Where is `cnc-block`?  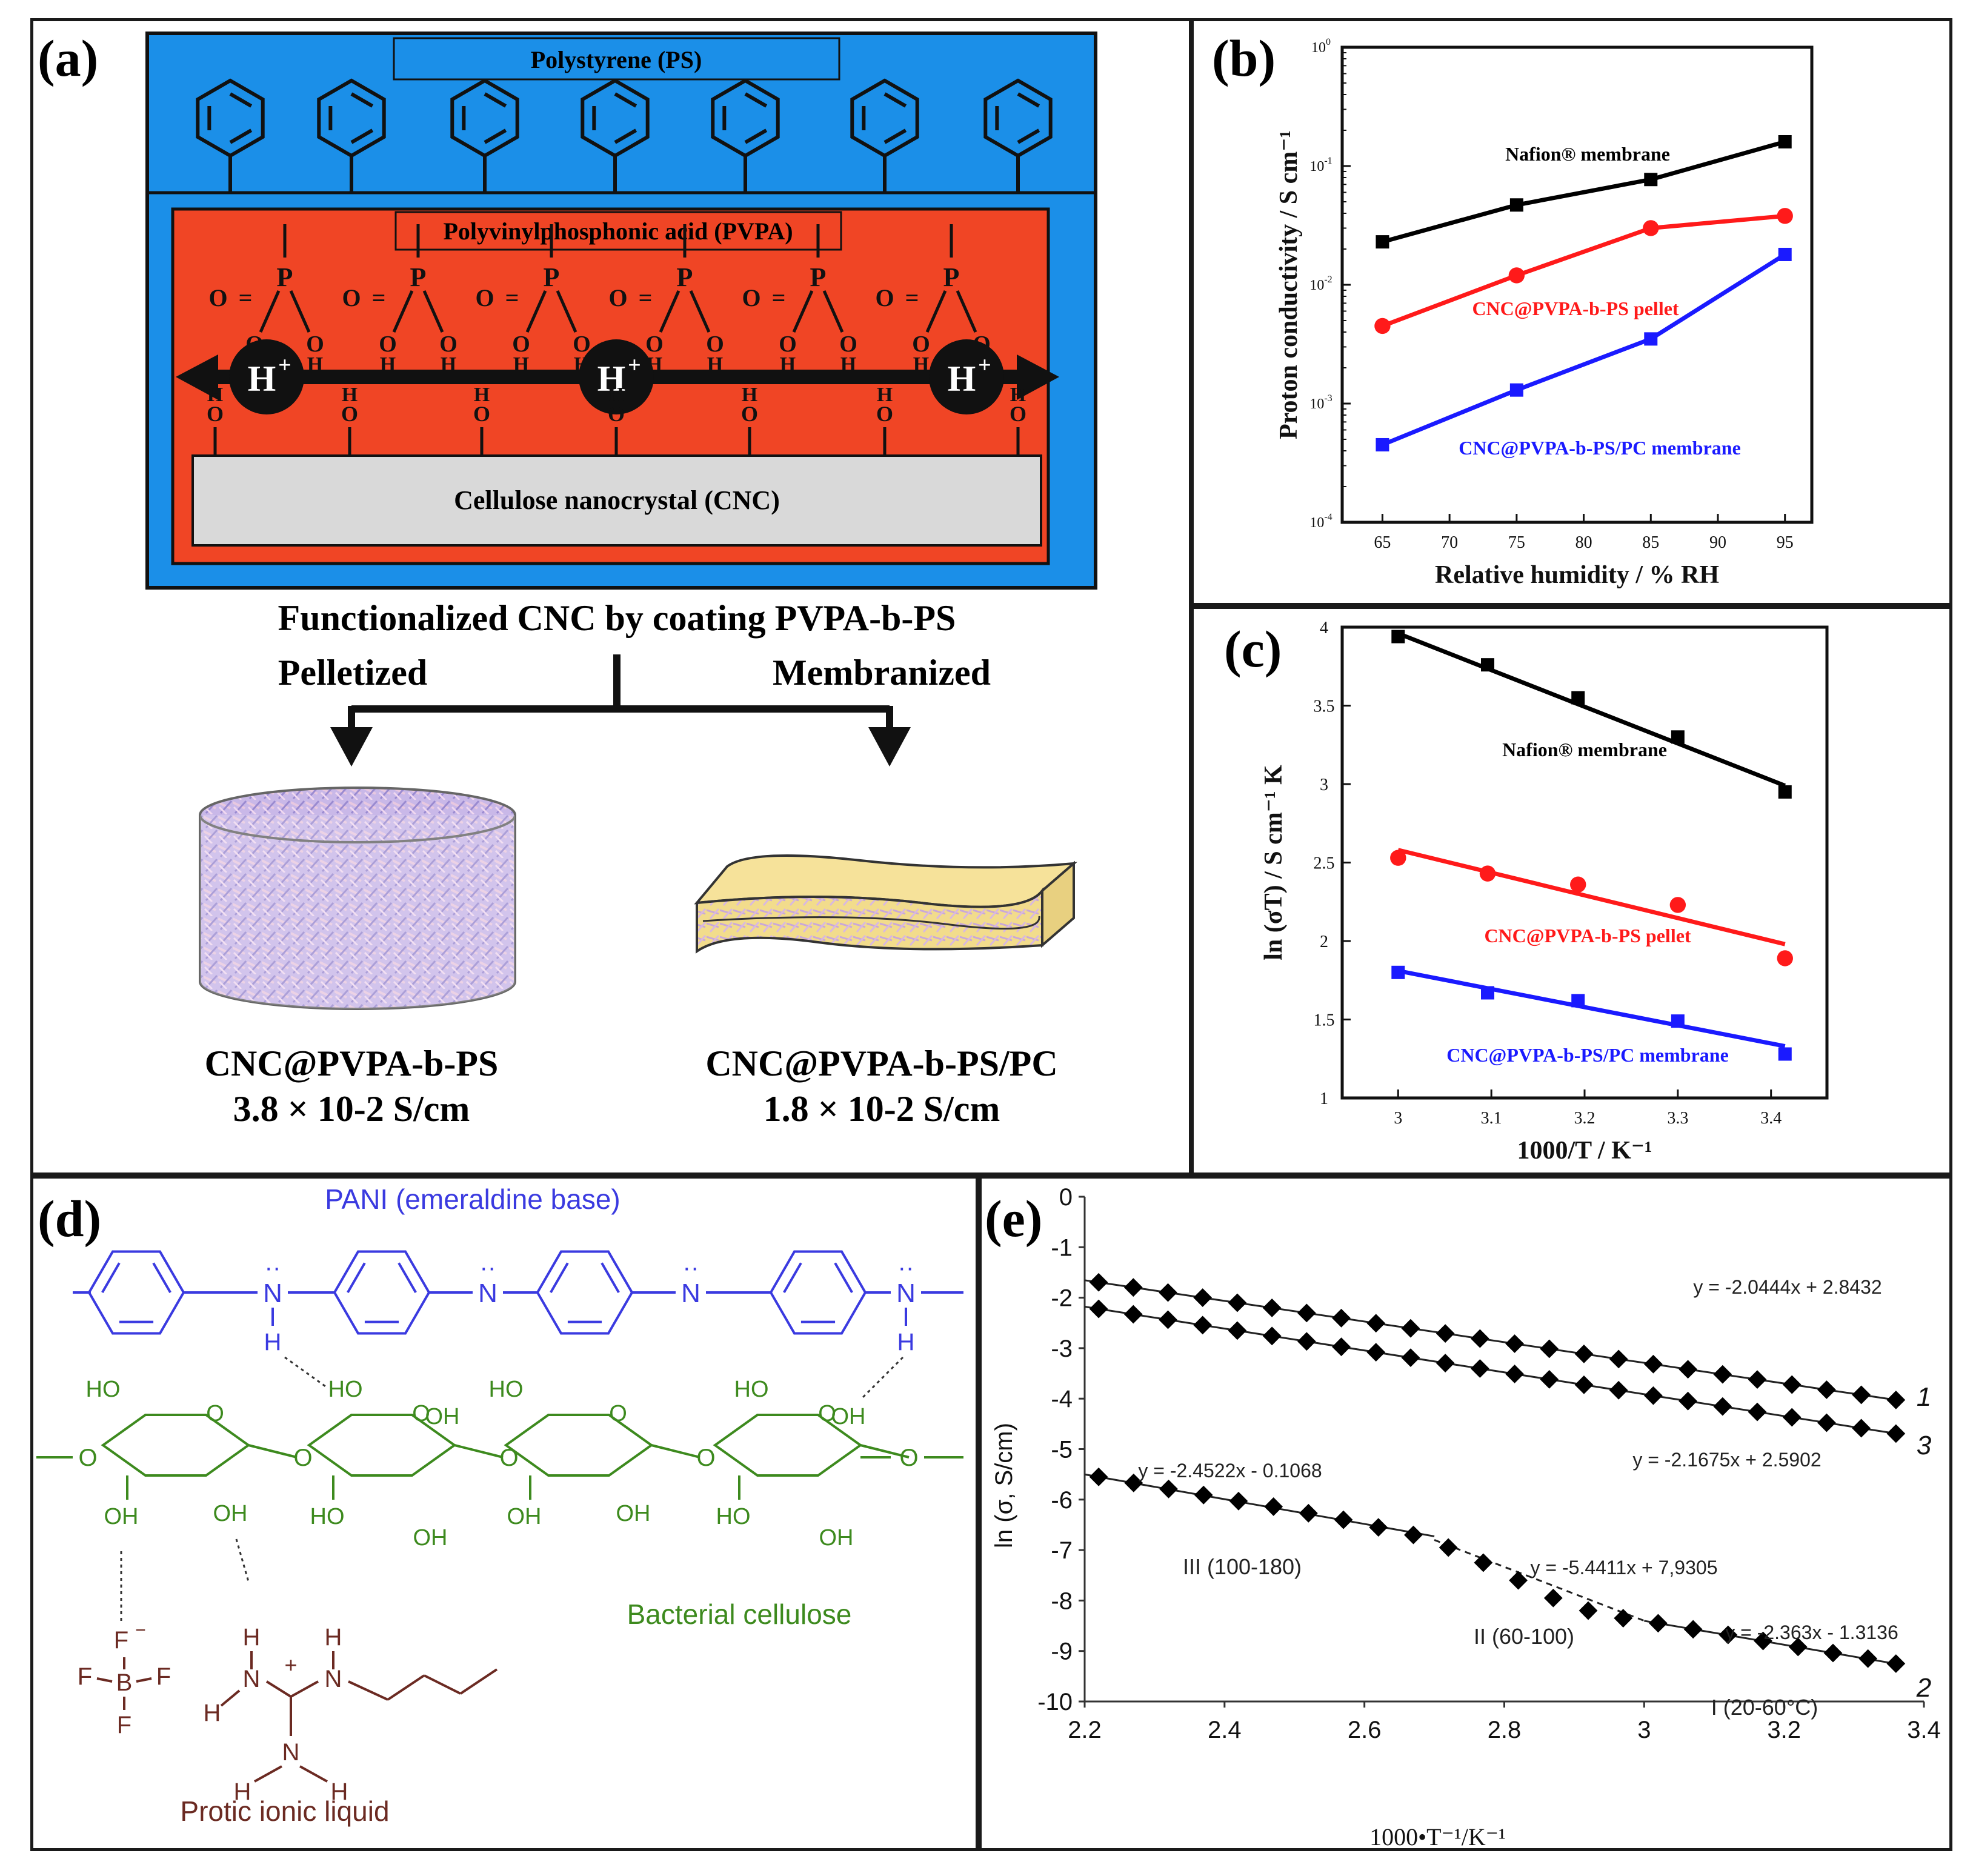
cnc-block is located at coordinates (617, 501).